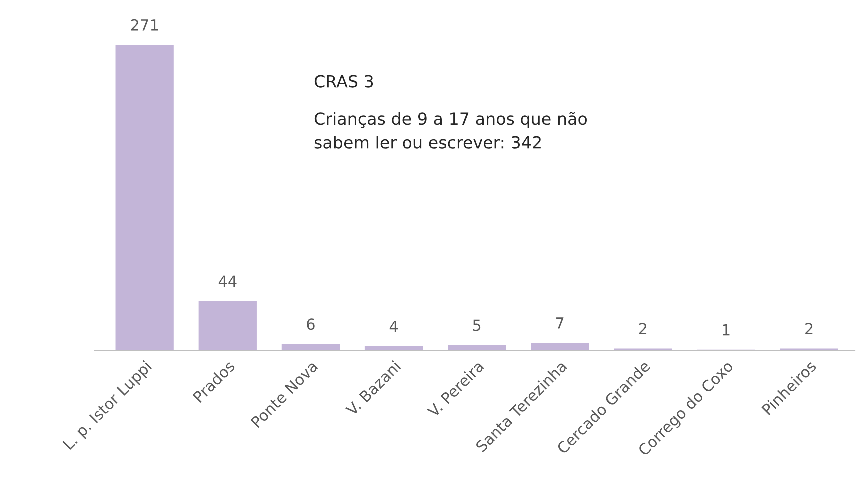 This screenshot has height=500, width=858. I want to click on data-label: 44, so click(227, 282).